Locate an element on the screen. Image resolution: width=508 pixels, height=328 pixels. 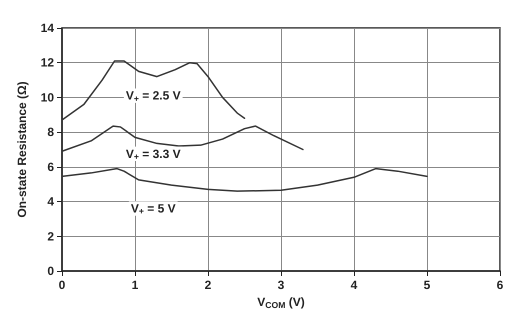
series-label: V+ = 5 V is located at coordinates (153, 209).